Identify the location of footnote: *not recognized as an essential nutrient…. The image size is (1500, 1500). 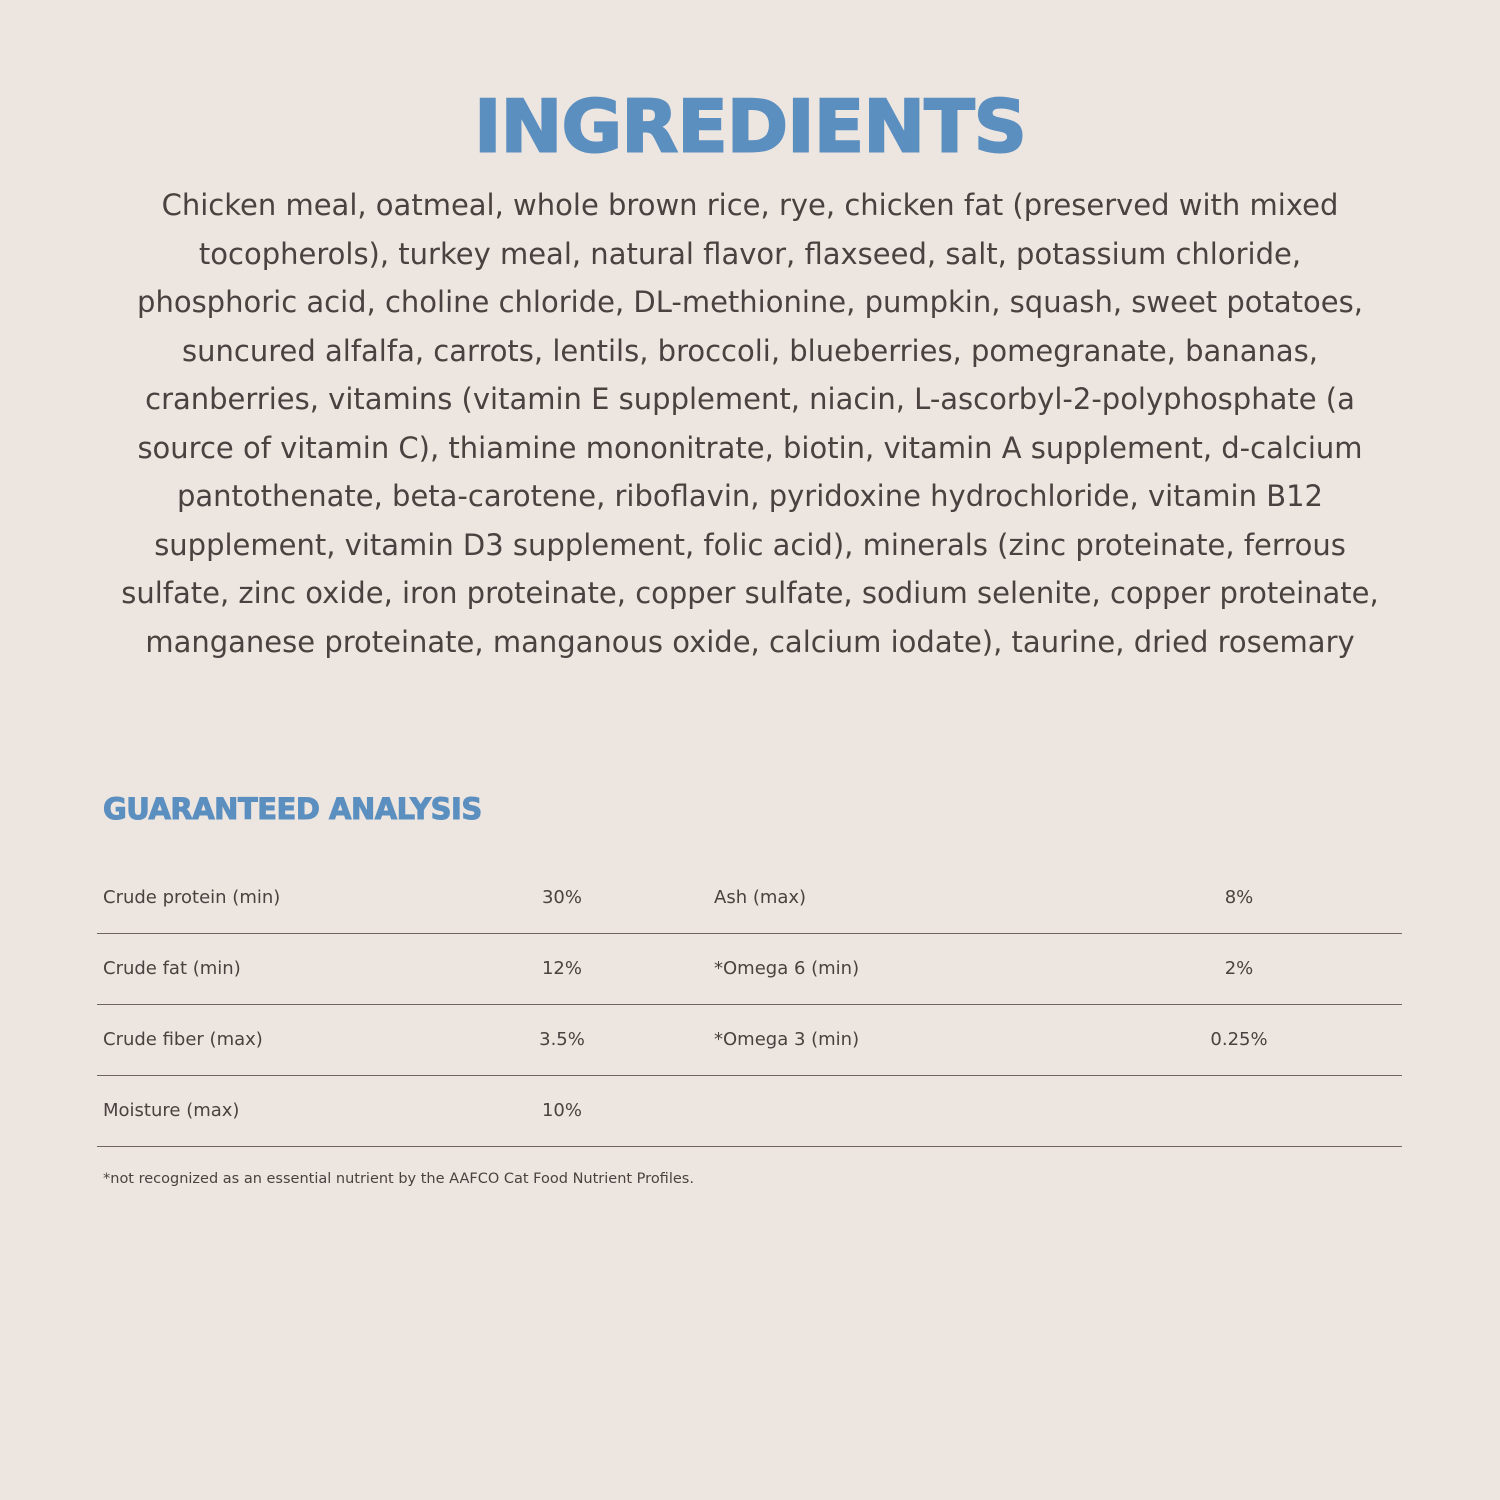
(398, 1179).